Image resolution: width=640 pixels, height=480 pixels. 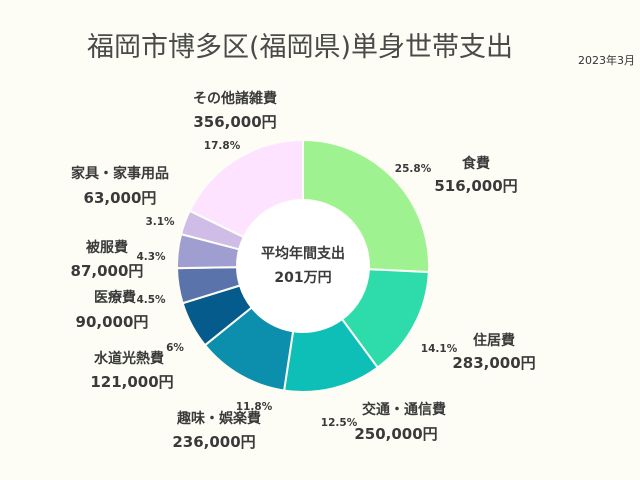 I want to click on slice-percent-label-4: 6%, so click(x=175, y=348).